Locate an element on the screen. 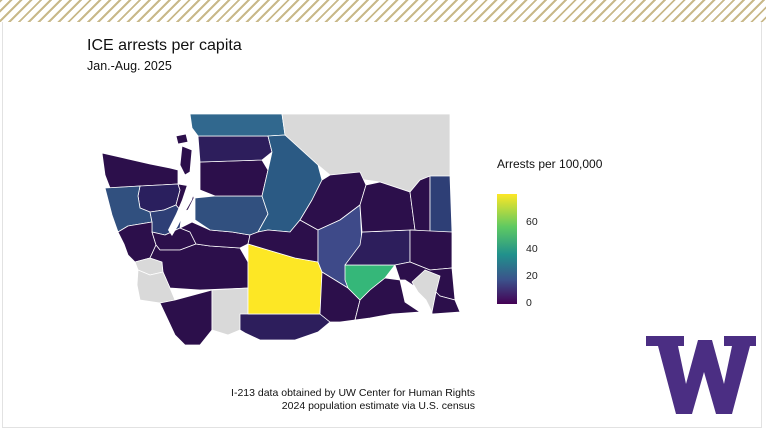 This screenshot has width=766, height=431. county-whatcom is located at coordinates (237, 125).